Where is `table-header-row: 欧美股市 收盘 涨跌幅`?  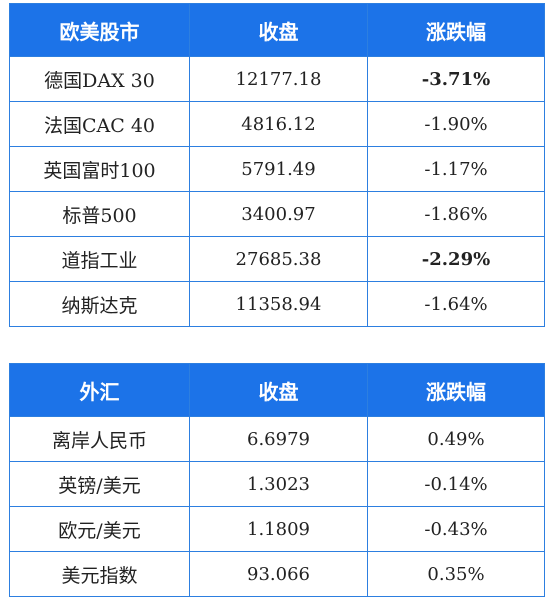
table-header-row: 欧美股市 收盘 涨跌幅 is located at coordinates (277, 30).